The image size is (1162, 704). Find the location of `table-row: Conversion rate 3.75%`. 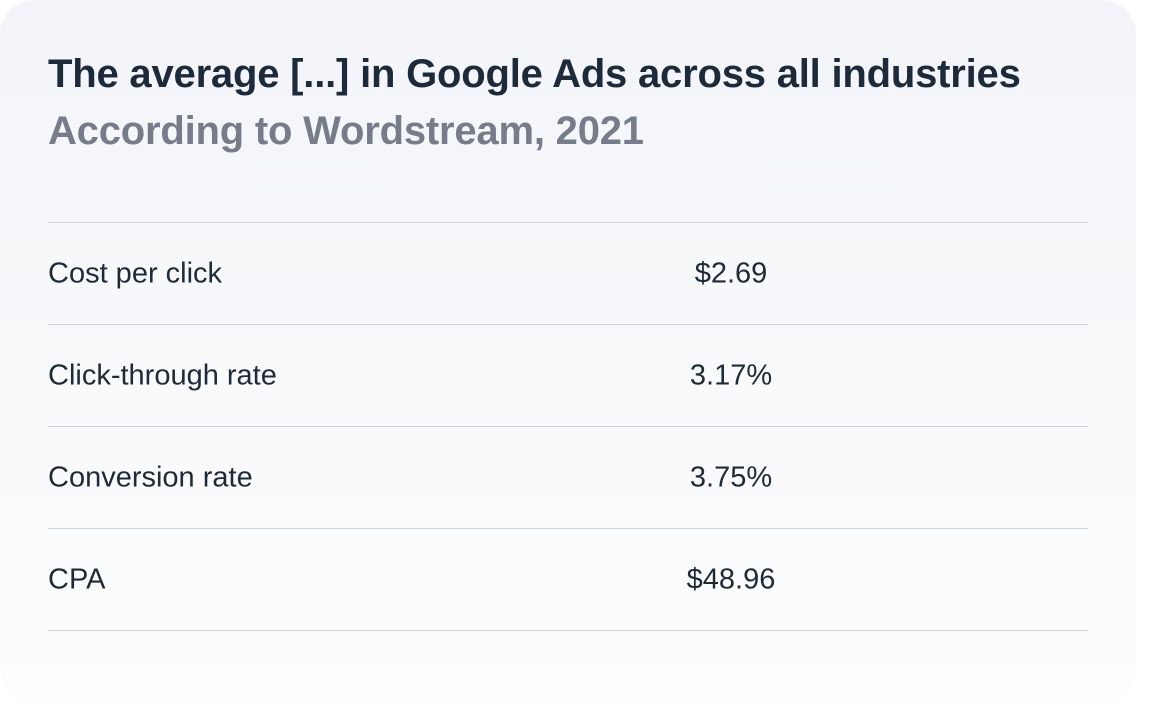

table-row: Conversion rate 3.75% is located at coordinates (568, 478).